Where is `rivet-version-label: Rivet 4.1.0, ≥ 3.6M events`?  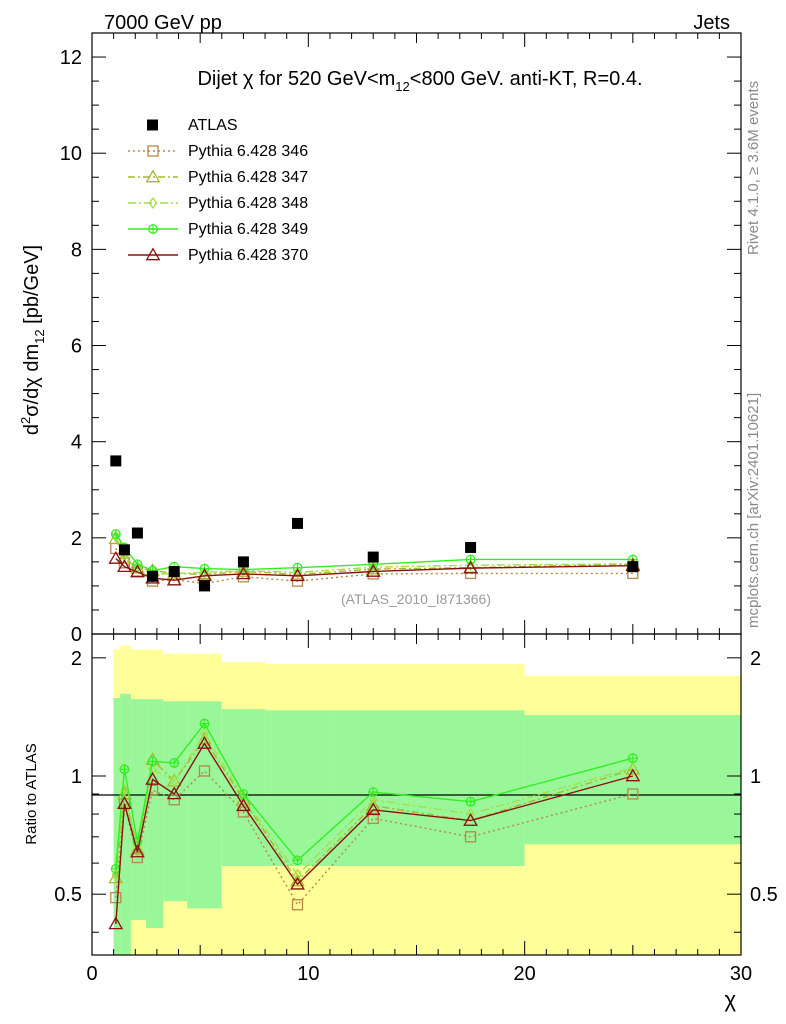
rivet-version-label: Rivet 4.1.0, ≥ 3.6M events is located at coordinates (753, 167).